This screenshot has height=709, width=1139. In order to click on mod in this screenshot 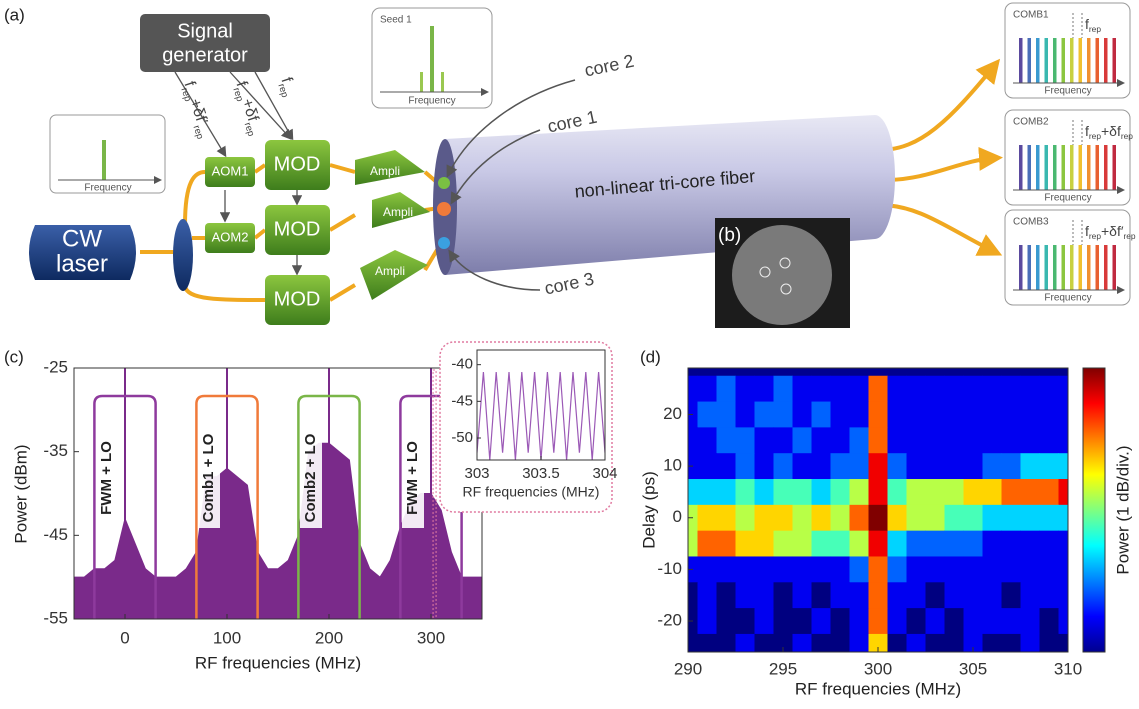, I will do `click(297, 165)`.